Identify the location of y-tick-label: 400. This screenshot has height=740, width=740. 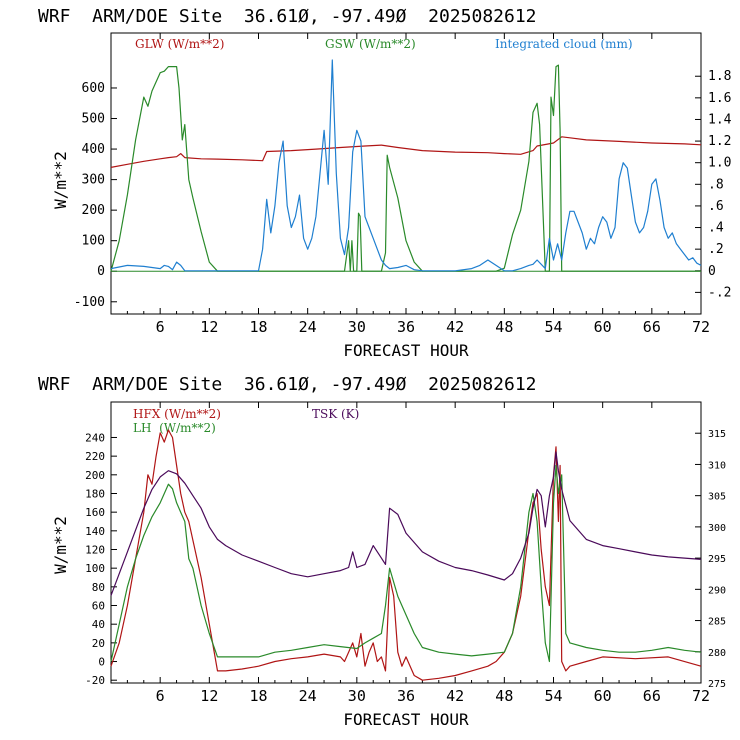
(93, 149).